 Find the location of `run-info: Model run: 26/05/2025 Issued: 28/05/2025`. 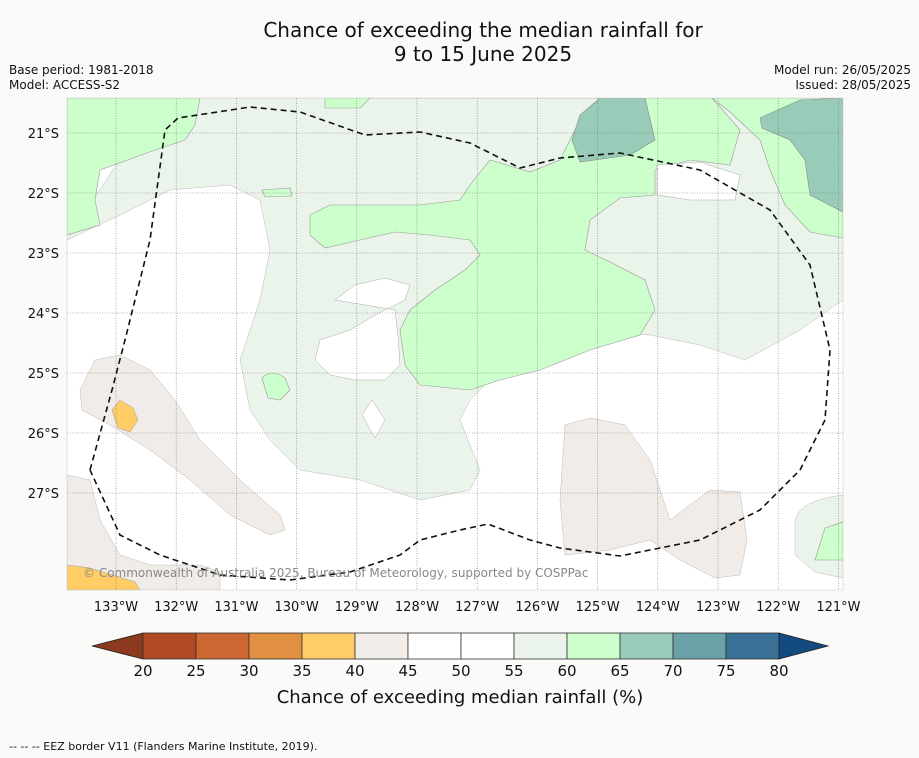

run-info: Model run: 26/05/2025 Issued: 28/05/2025 is located at coordinates (842, 78).